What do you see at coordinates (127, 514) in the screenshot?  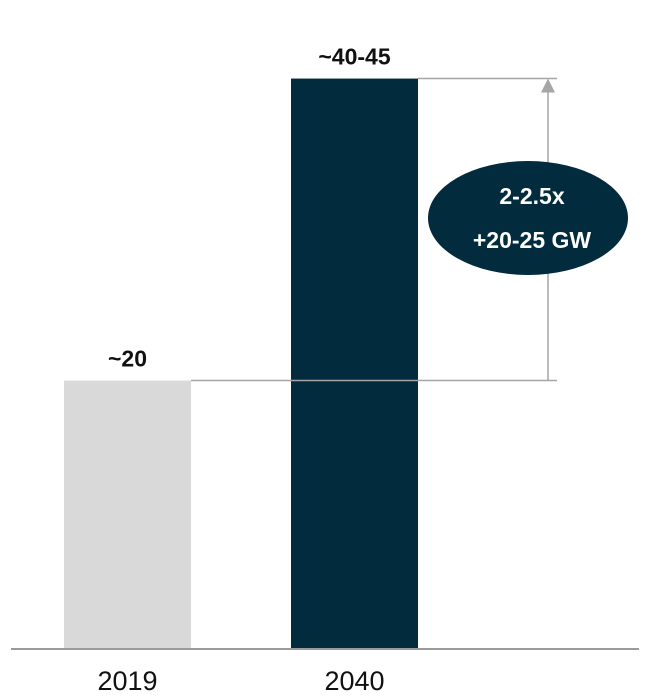 I see `bar-2019` at bounding box center [127, 514].